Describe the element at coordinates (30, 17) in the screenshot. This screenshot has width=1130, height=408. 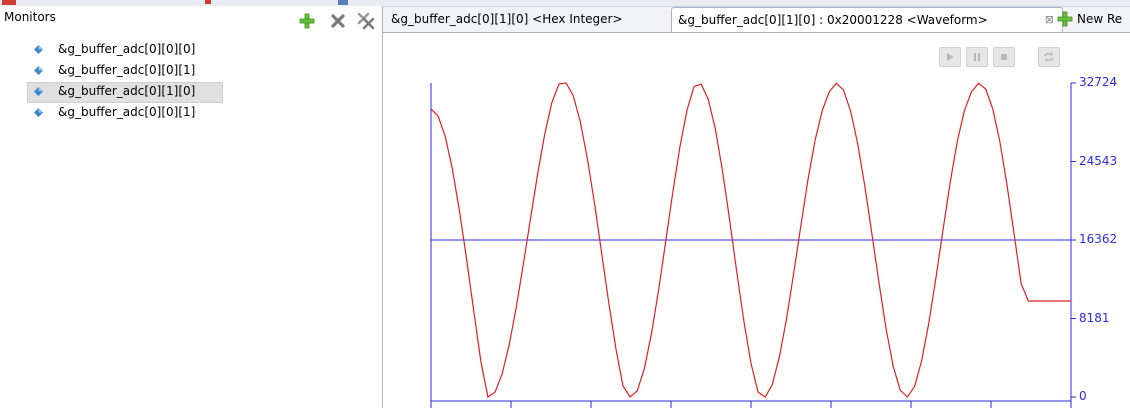
I see `monitors-panel-title: Monitors` at that location.